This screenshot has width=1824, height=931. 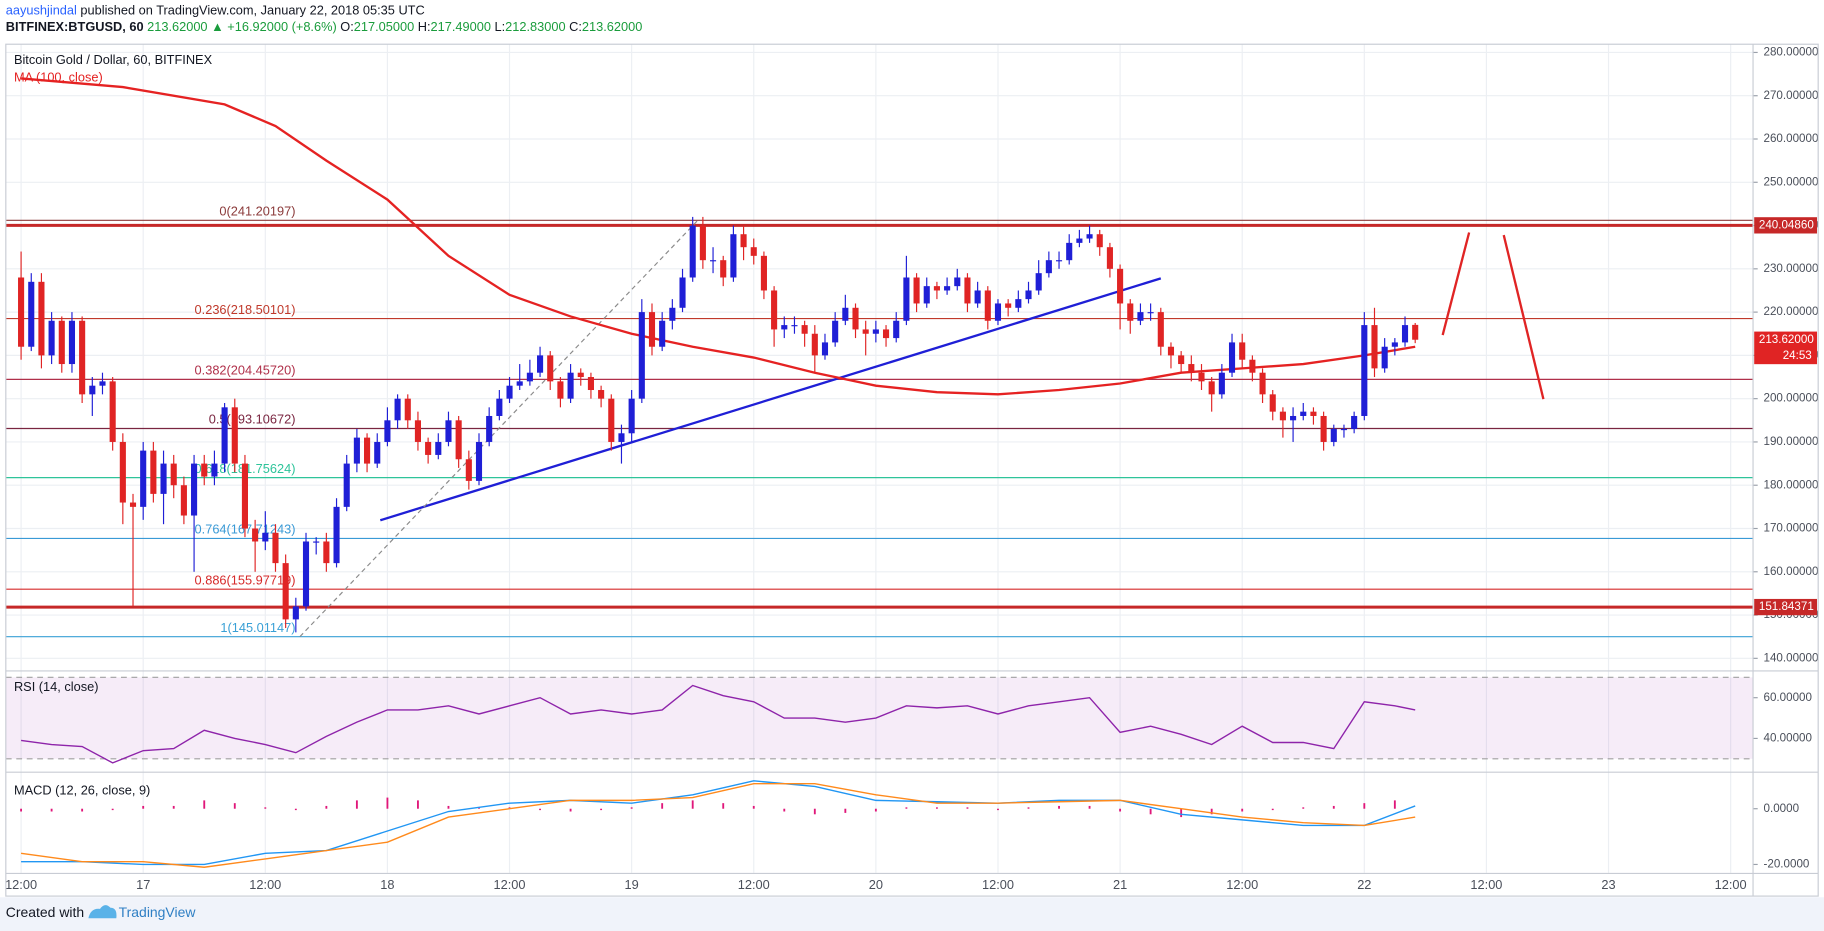 I want to click on y-tick-label: 160.00000, so click(x=1791, y=571).